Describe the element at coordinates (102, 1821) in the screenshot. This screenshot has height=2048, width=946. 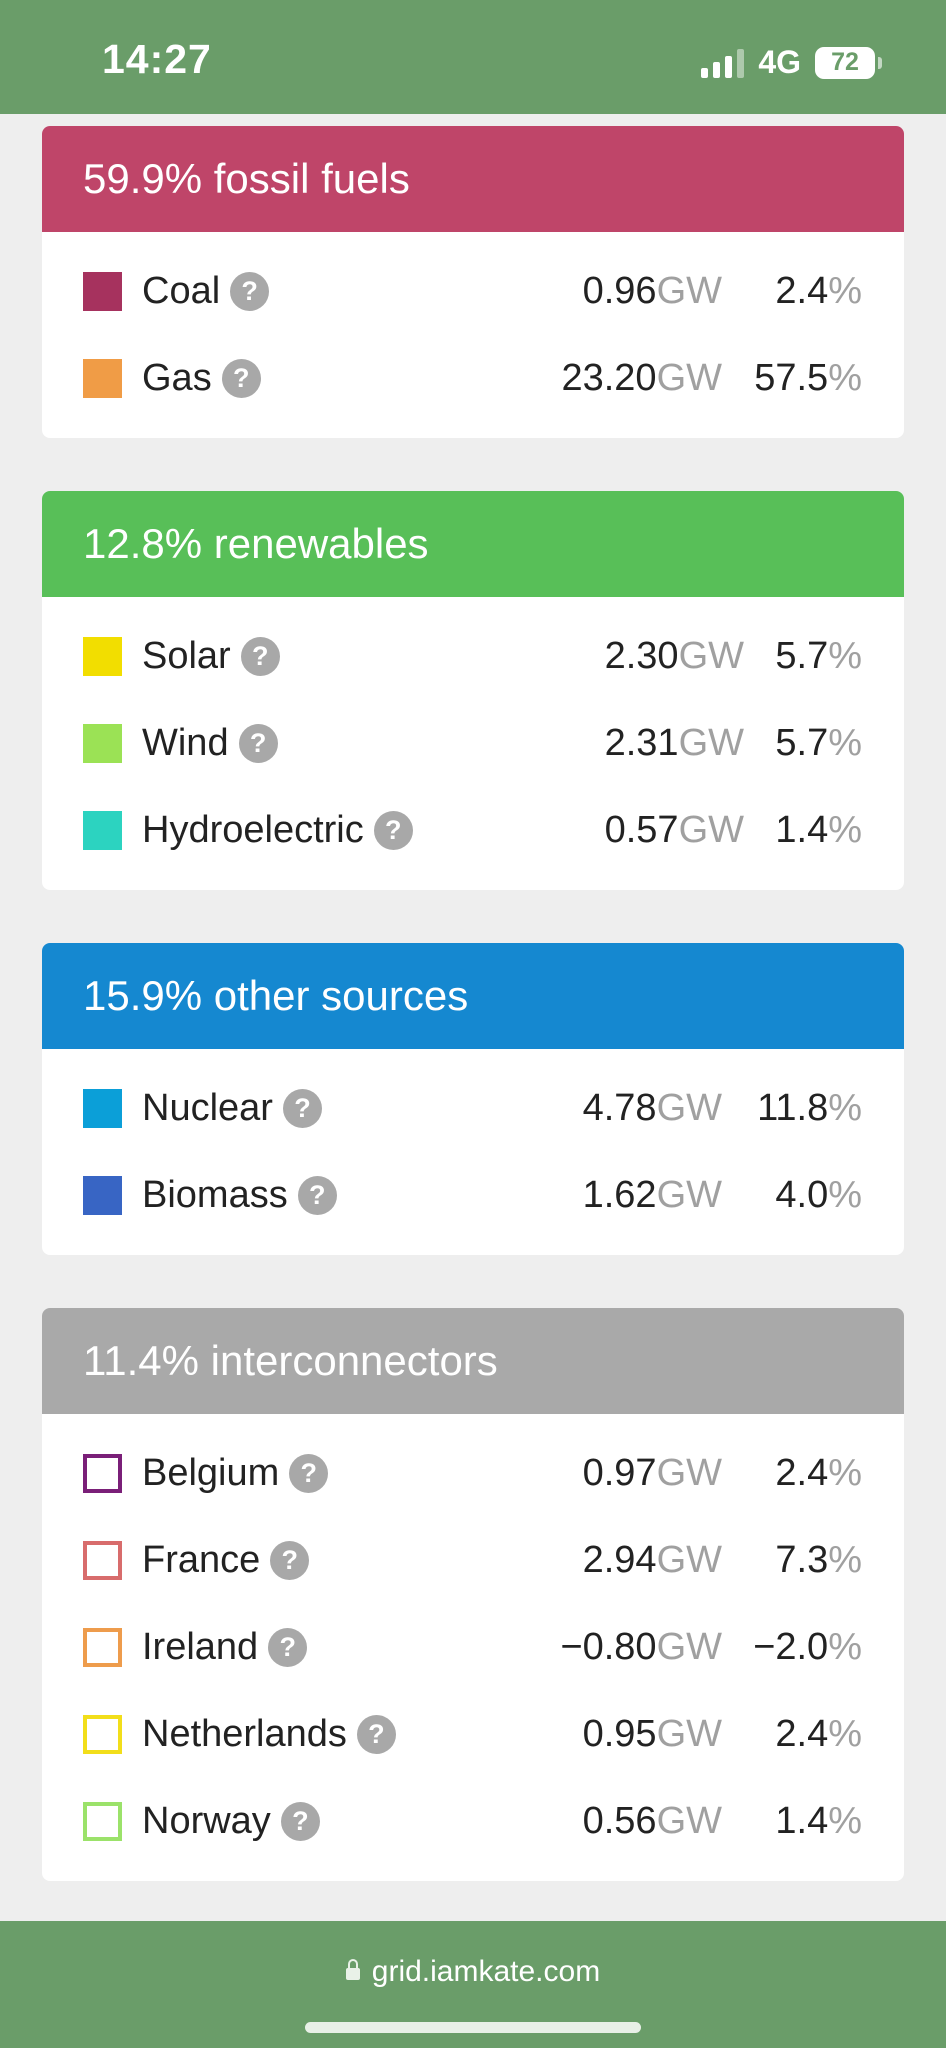
I see `swatch-norway` at that location.